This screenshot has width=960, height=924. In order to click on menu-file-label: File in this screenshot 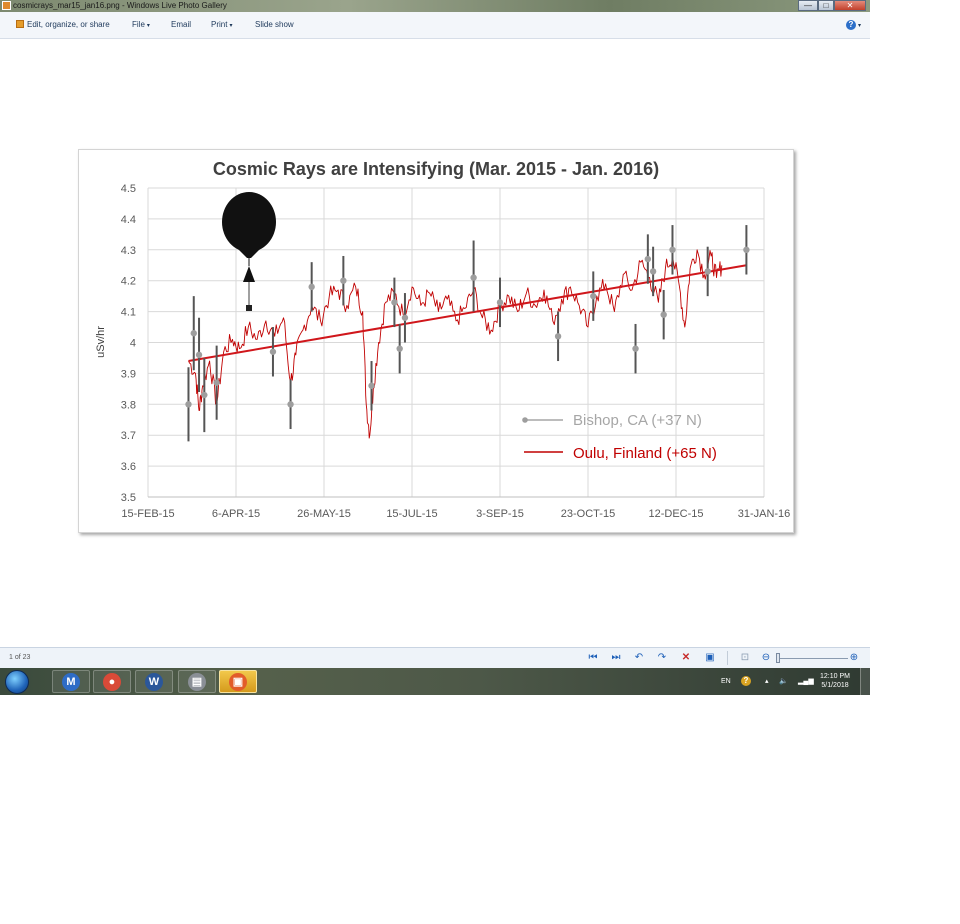, I will do `click(138, 24)`.